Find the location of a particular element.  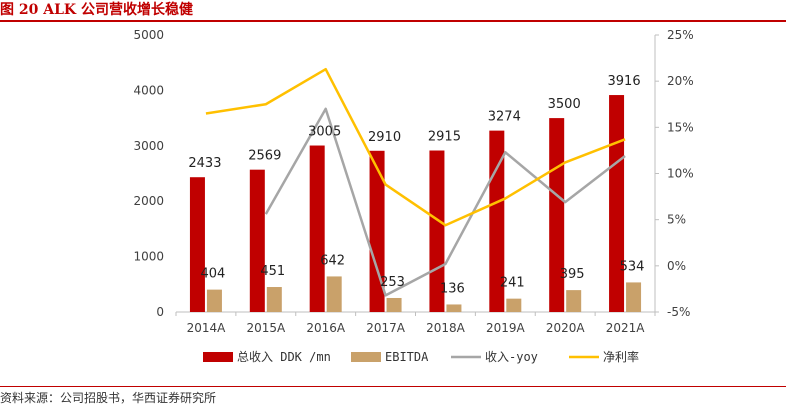

right-y-tick-label: 10% is located at coordinates (680, 174).